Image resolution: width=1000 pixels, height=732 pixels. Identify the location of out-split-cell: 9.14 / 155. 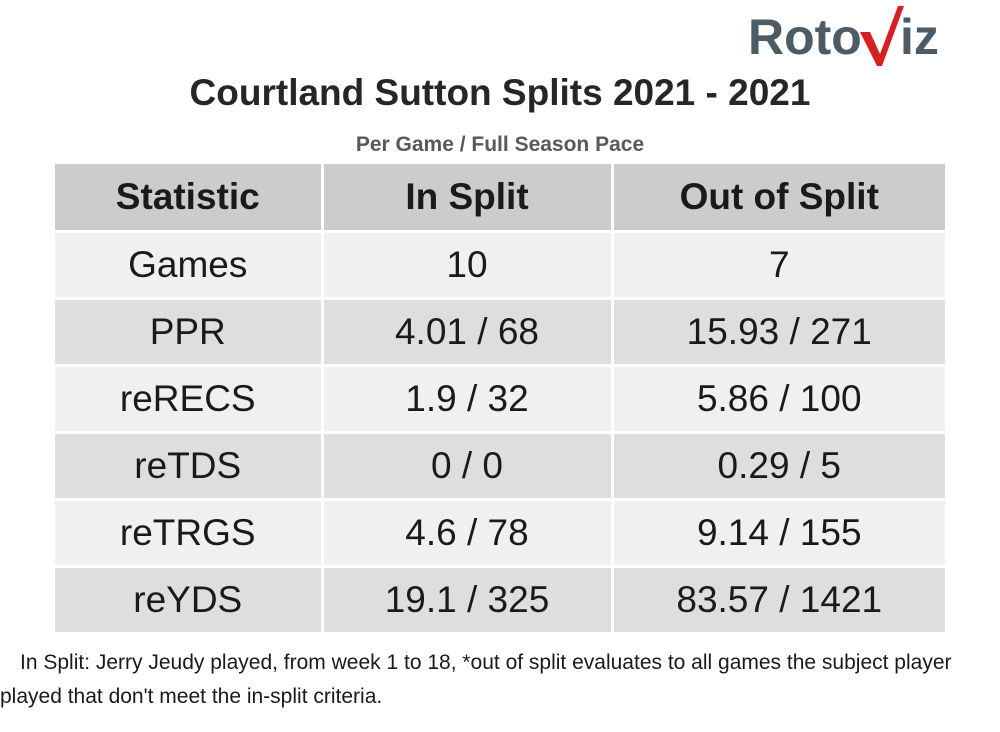
(778, 533).